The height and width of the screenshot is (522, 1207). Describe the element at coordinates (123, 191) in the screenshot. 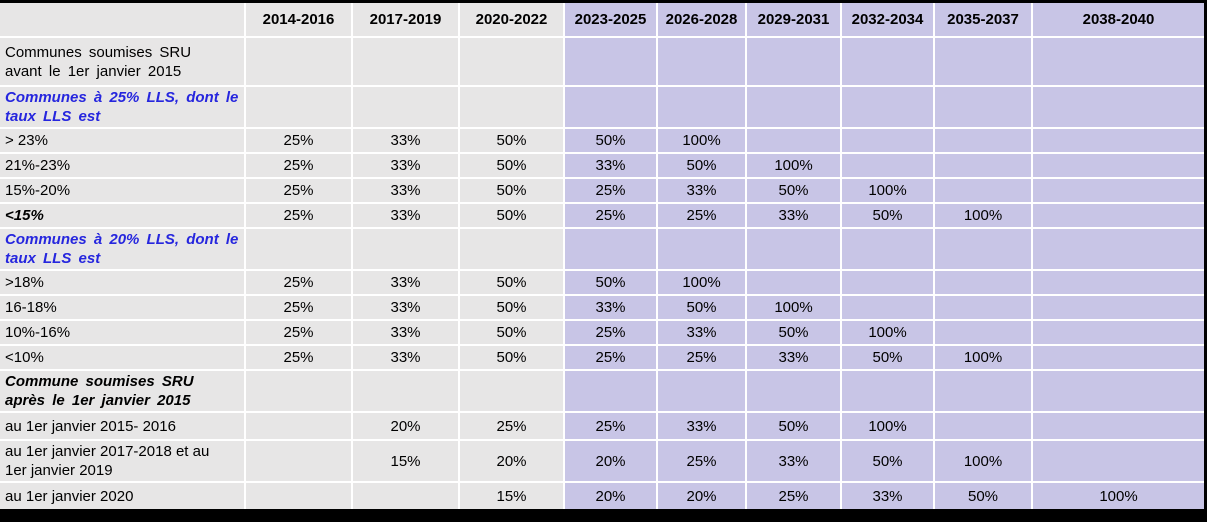

I see `row-label: 15%-20%` at that location.